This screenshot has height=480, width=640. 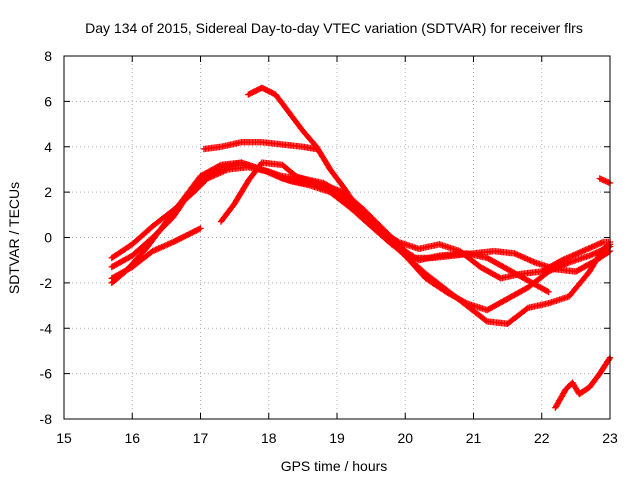 What do you see at coordinates (46, 419) in the screenshot?
I see `y-tick-label: -8` at bounding box center [46, 419].